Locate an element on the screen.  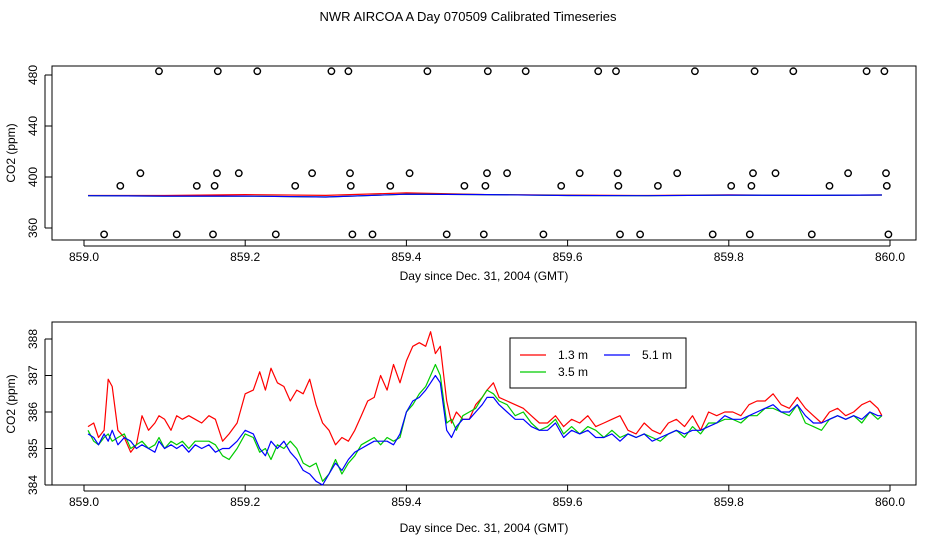
legend-label-1-3m: 1.3 m is located at coordinates (573, 355).